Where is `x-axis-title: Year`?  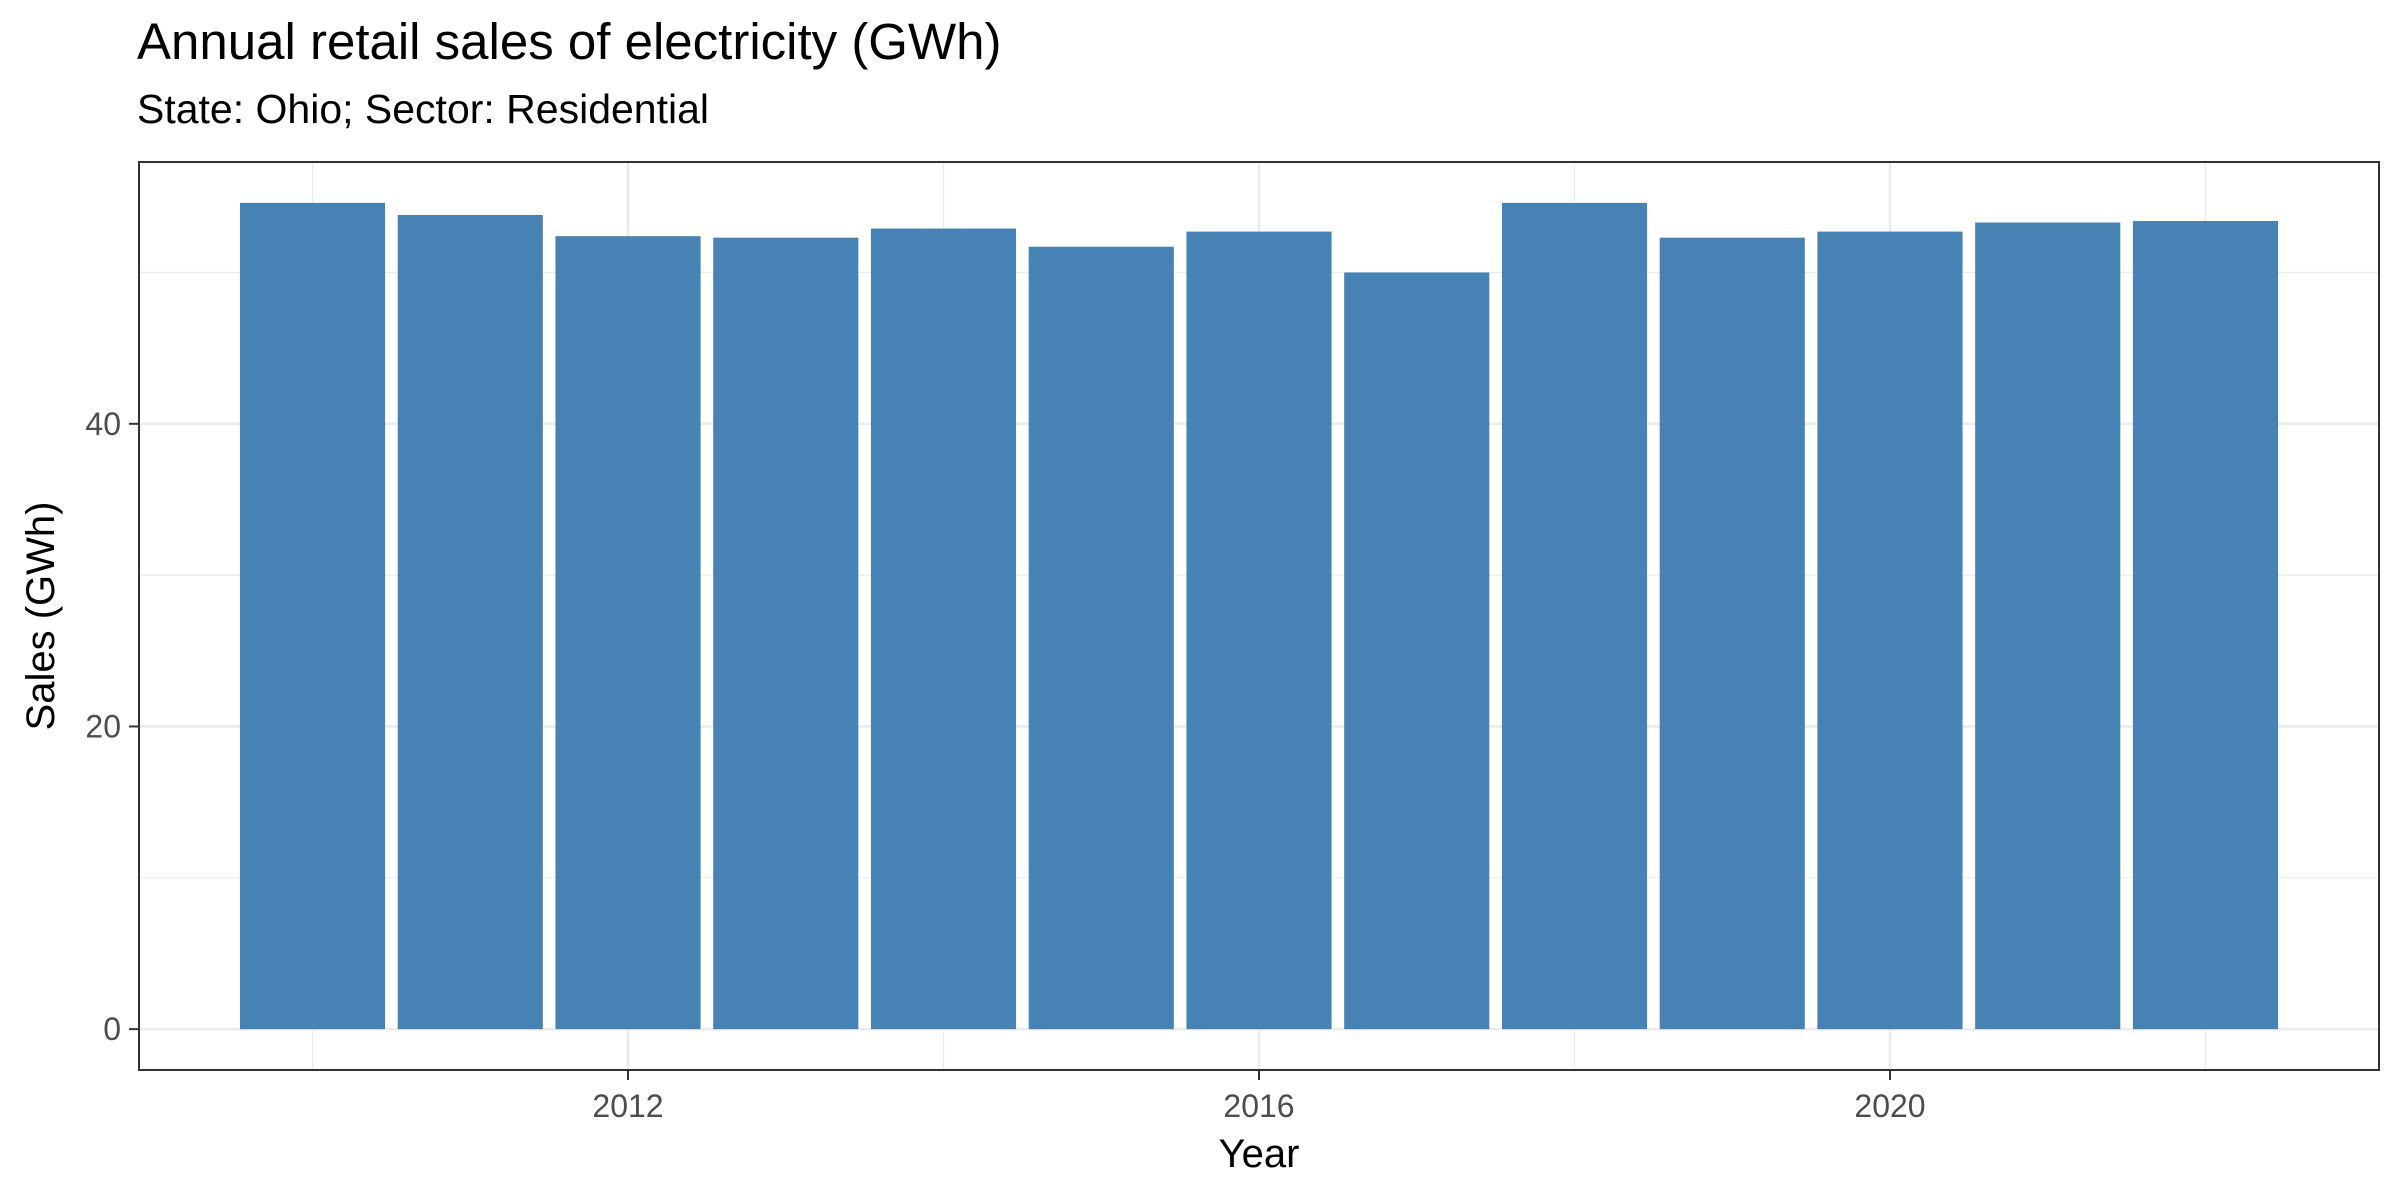 x-axis-title: Year is located at coordinates (1259, 1154).